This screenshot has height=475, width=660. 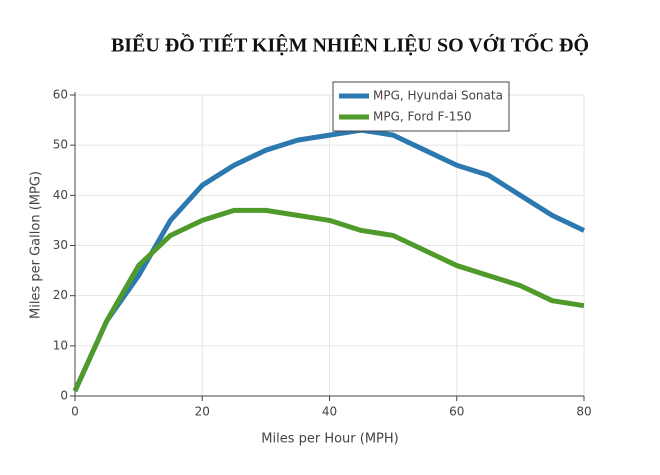 I want to click on x-tick-label: 60, so click(x=456, y=412).